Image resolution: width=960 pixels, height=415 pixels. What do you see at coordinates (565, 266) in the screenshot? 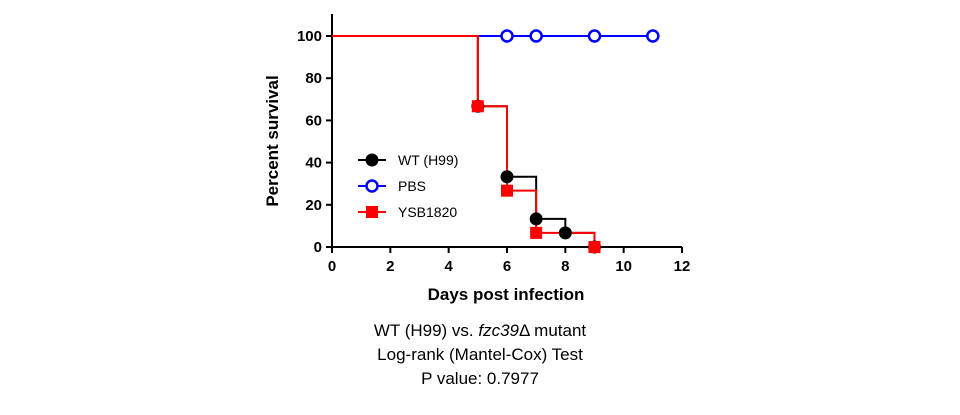
I see `x-tick-label: 8` at bounding box center [565, 266].